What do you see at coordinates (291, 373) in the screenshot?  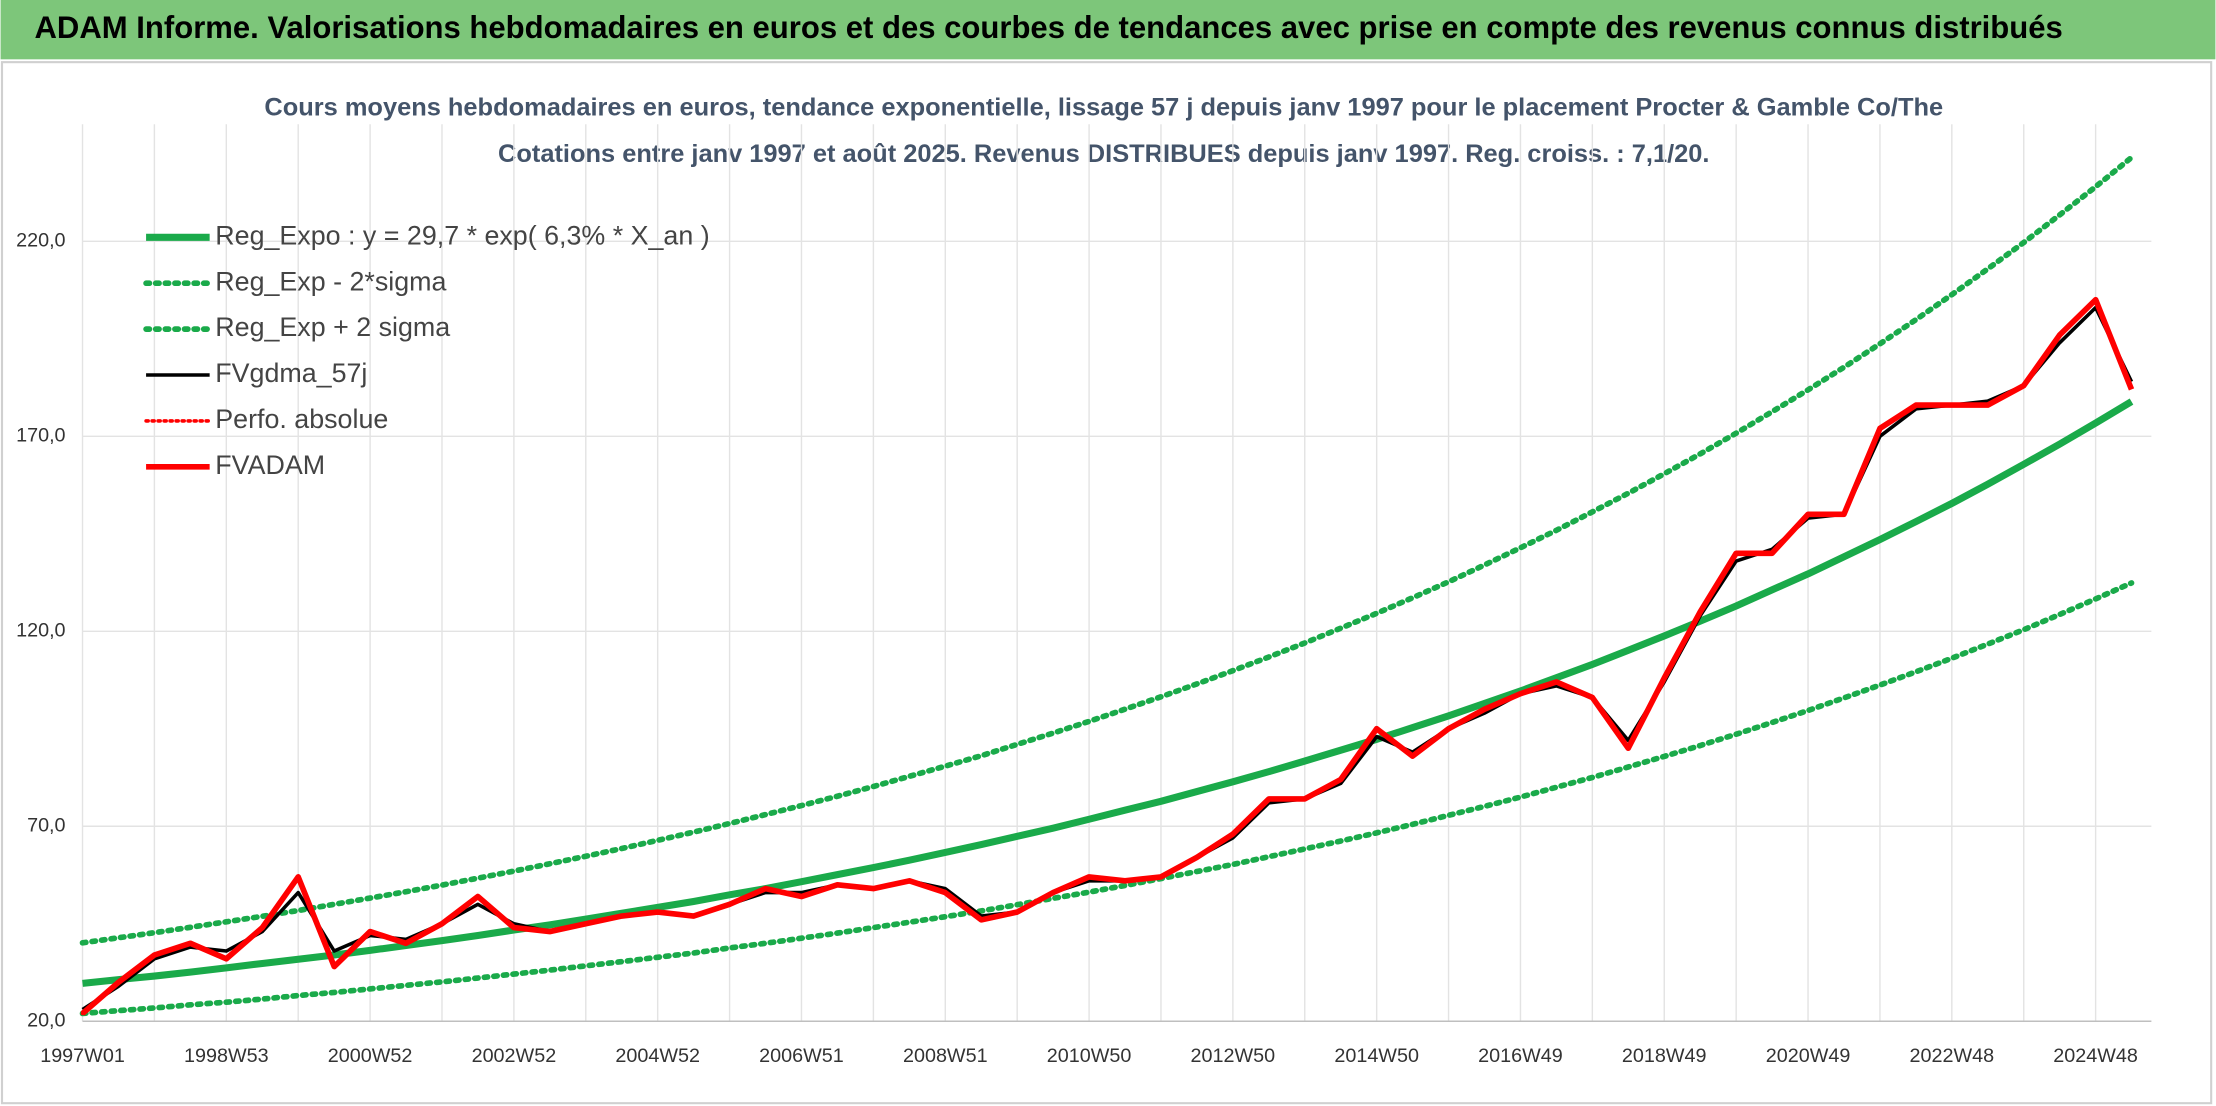 I see `legend-label: FVgdma_57j` at bounding box center [291, 373].